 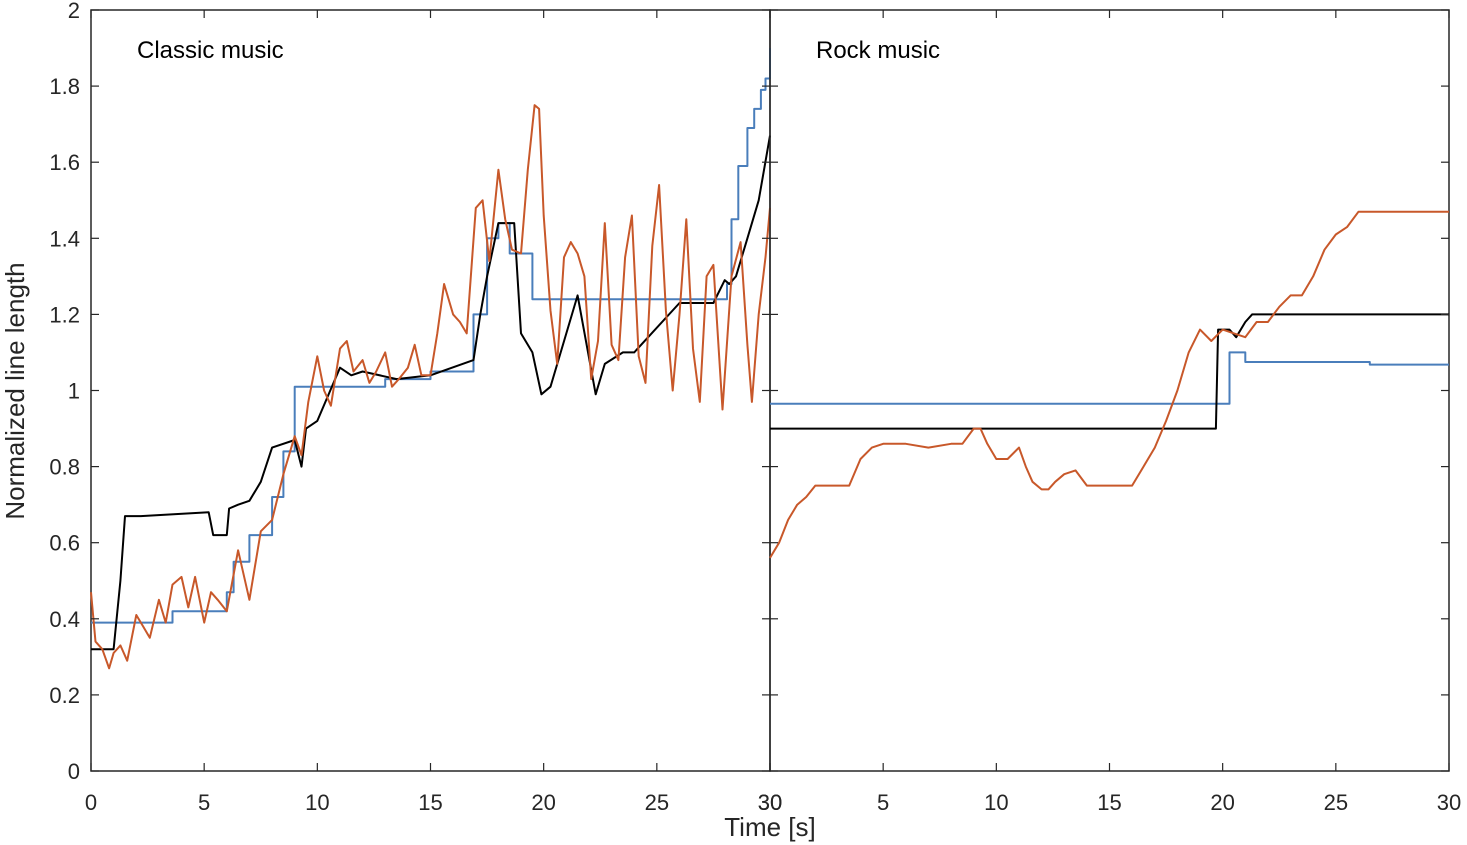 I want to click on right-series-line-black, so click(x=1109, y=371).